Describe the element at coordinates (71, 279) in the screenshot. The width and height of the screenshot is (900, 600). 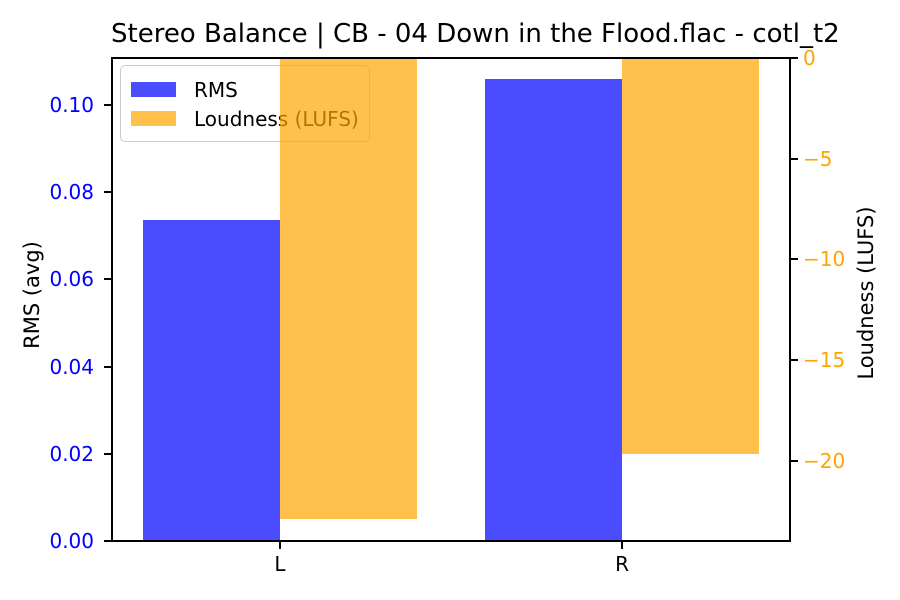
I see `left-axis-tick-label: 0.06` at that location.